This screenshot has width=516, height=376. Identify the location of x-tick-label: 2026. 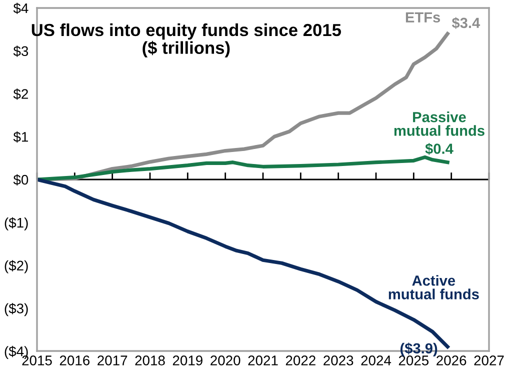
(451, 361).